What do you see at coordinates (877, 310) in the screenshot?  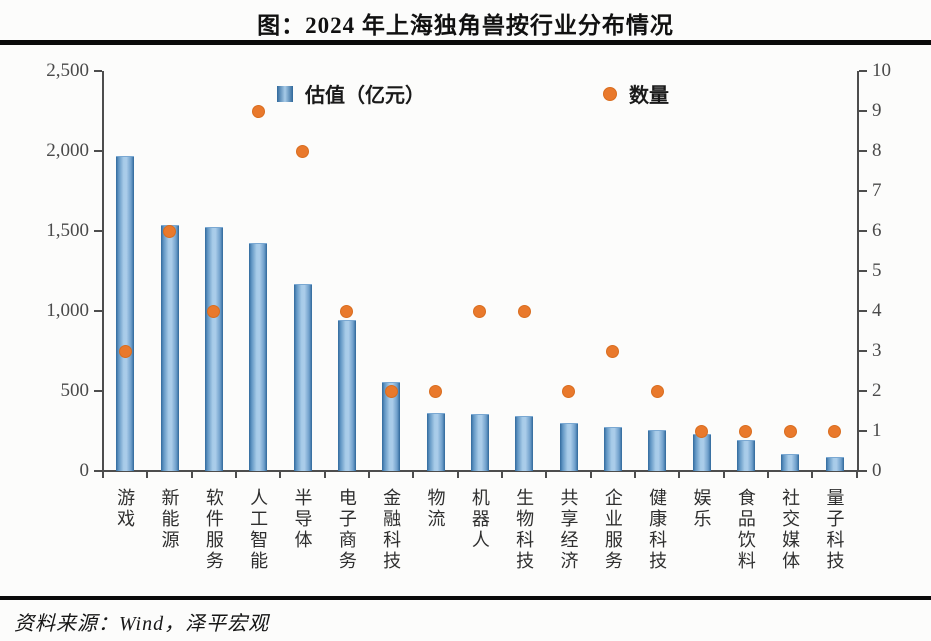 I see `right-axis-tick-label: 4` at bounding box center [877, 310].